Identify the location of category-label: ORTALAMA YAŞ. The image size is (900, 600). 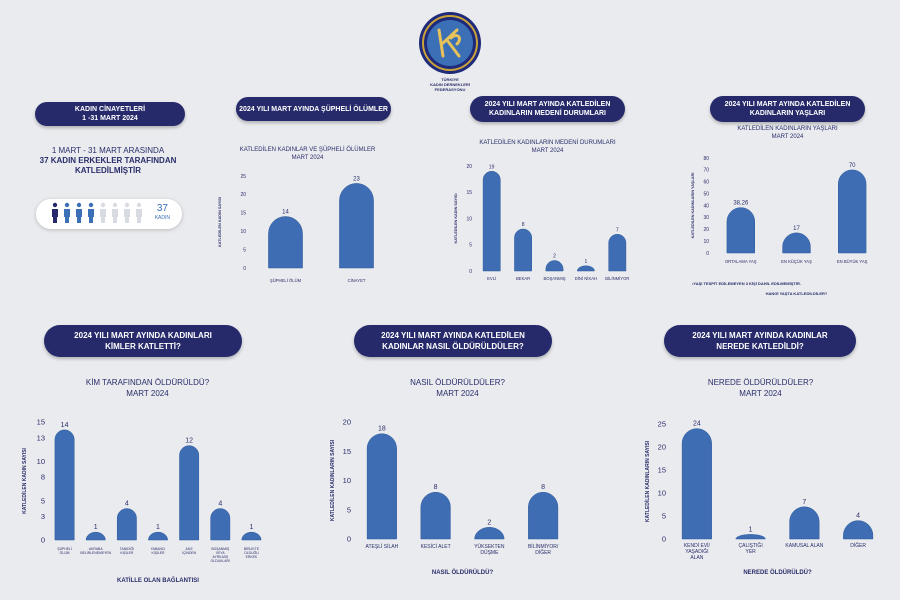
(741, 261).